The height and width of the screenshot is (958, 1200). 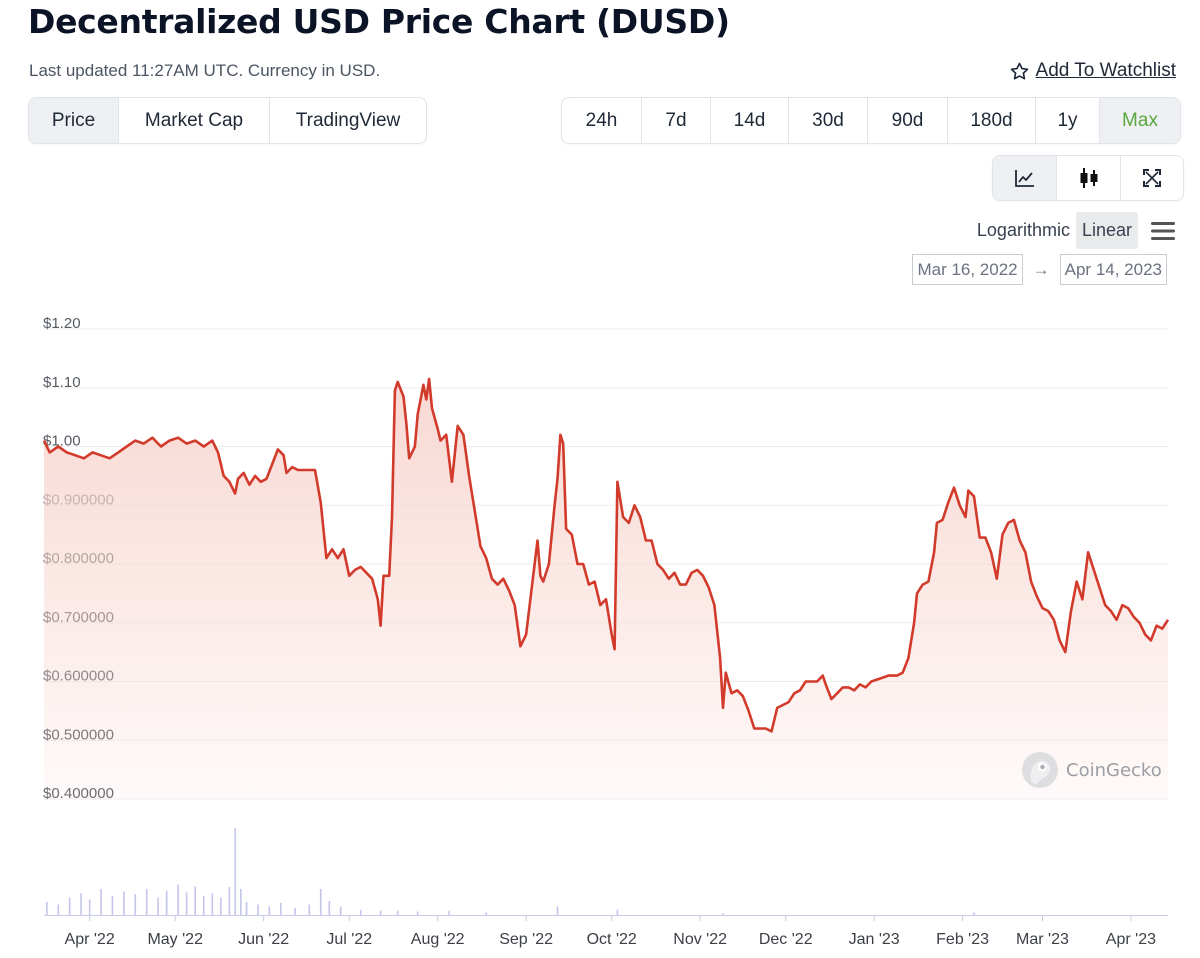 I want to click on x-tick-label: Apr '23, so click(x=1131, y=939).